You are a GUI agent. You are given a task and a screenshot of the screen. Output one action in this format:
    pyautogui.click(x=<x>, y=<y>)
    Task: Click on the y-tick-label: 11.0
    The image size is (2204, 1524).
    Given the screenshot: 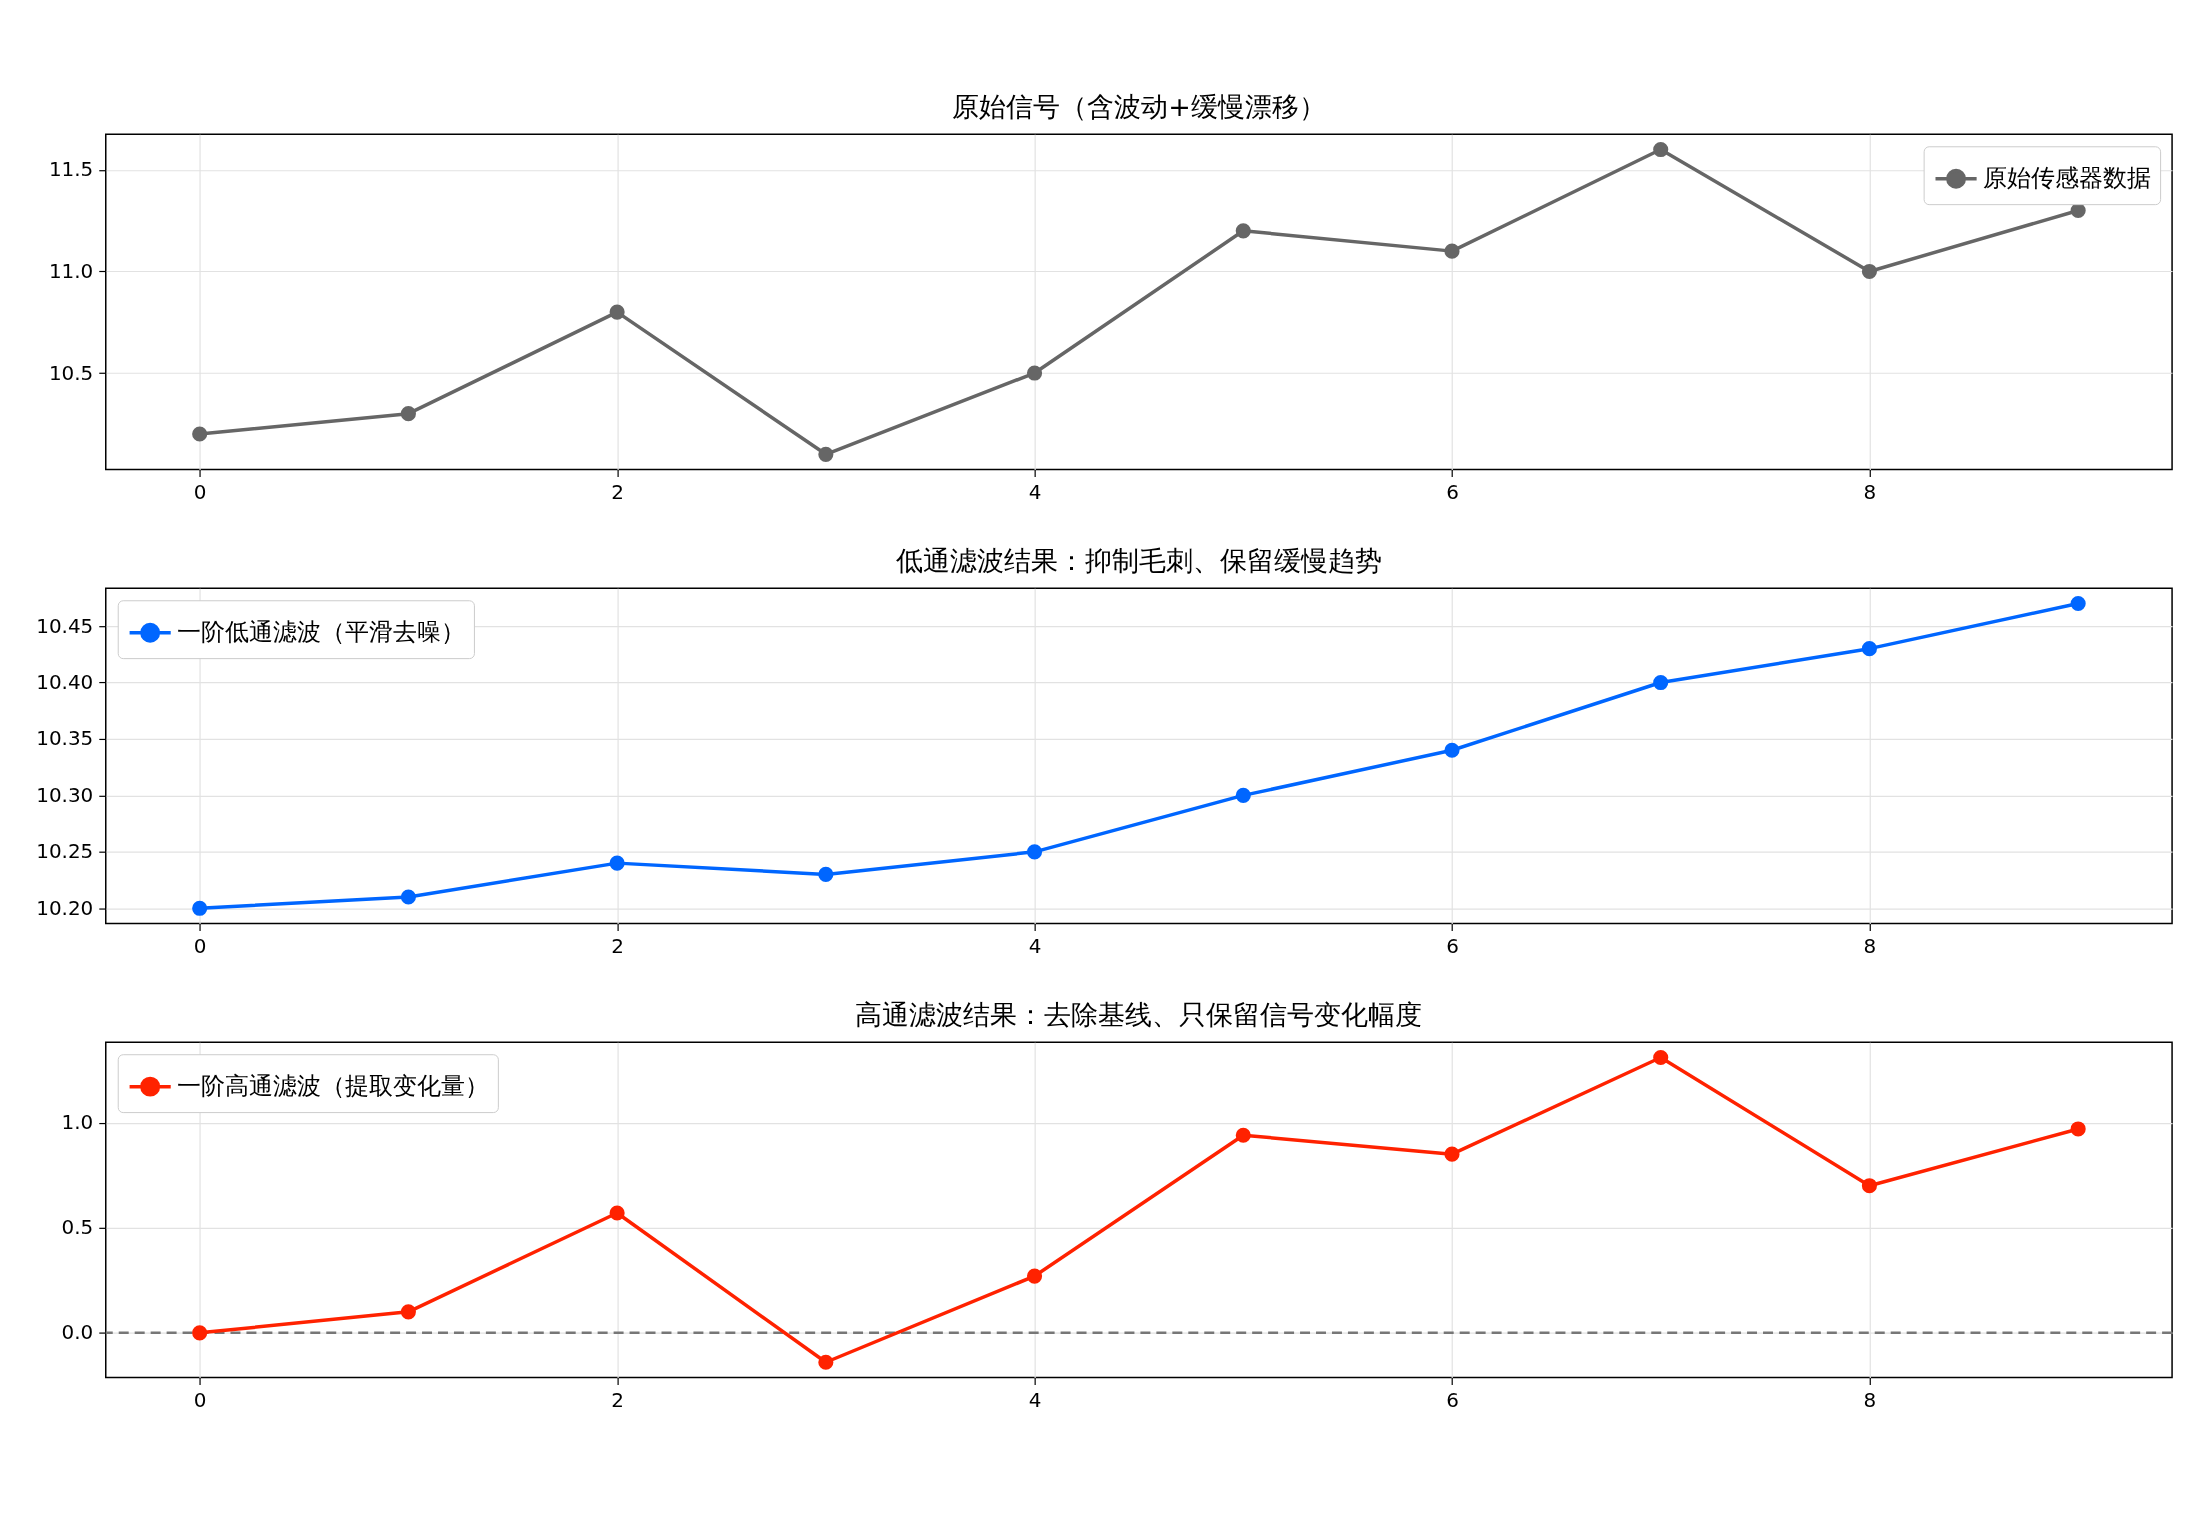 What is the action you would take?
    pyautogui.click(x=71, y=270)
    